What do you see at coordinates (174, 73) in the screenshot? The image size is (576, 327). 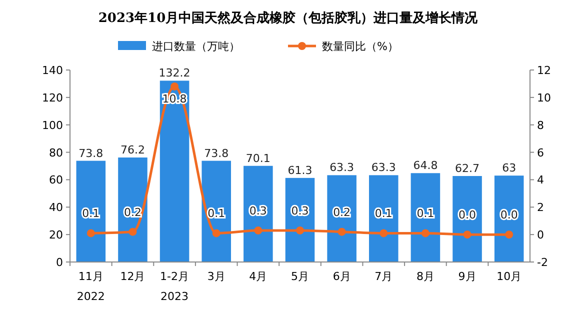 I see `data-label: 132.2` at bounding box center [174, 73].